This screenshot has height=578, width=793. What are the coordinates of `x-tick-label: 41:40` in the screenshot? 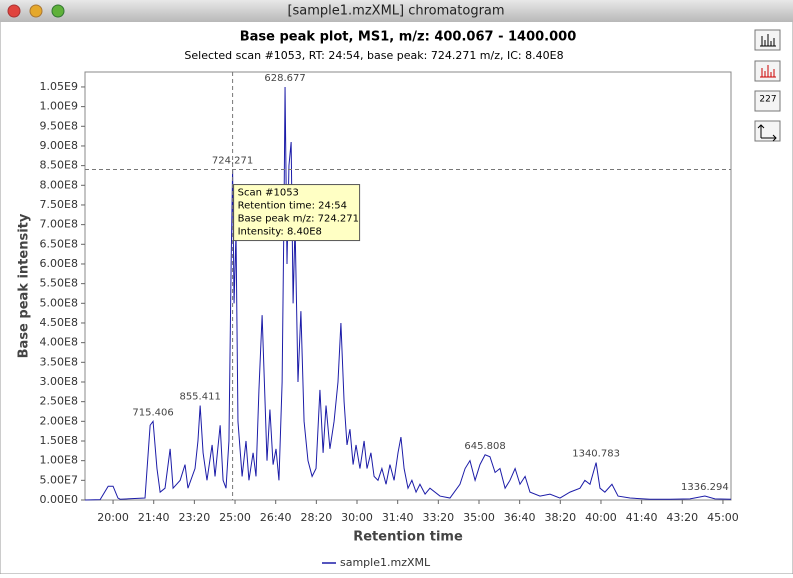 It's located at (642, 517).